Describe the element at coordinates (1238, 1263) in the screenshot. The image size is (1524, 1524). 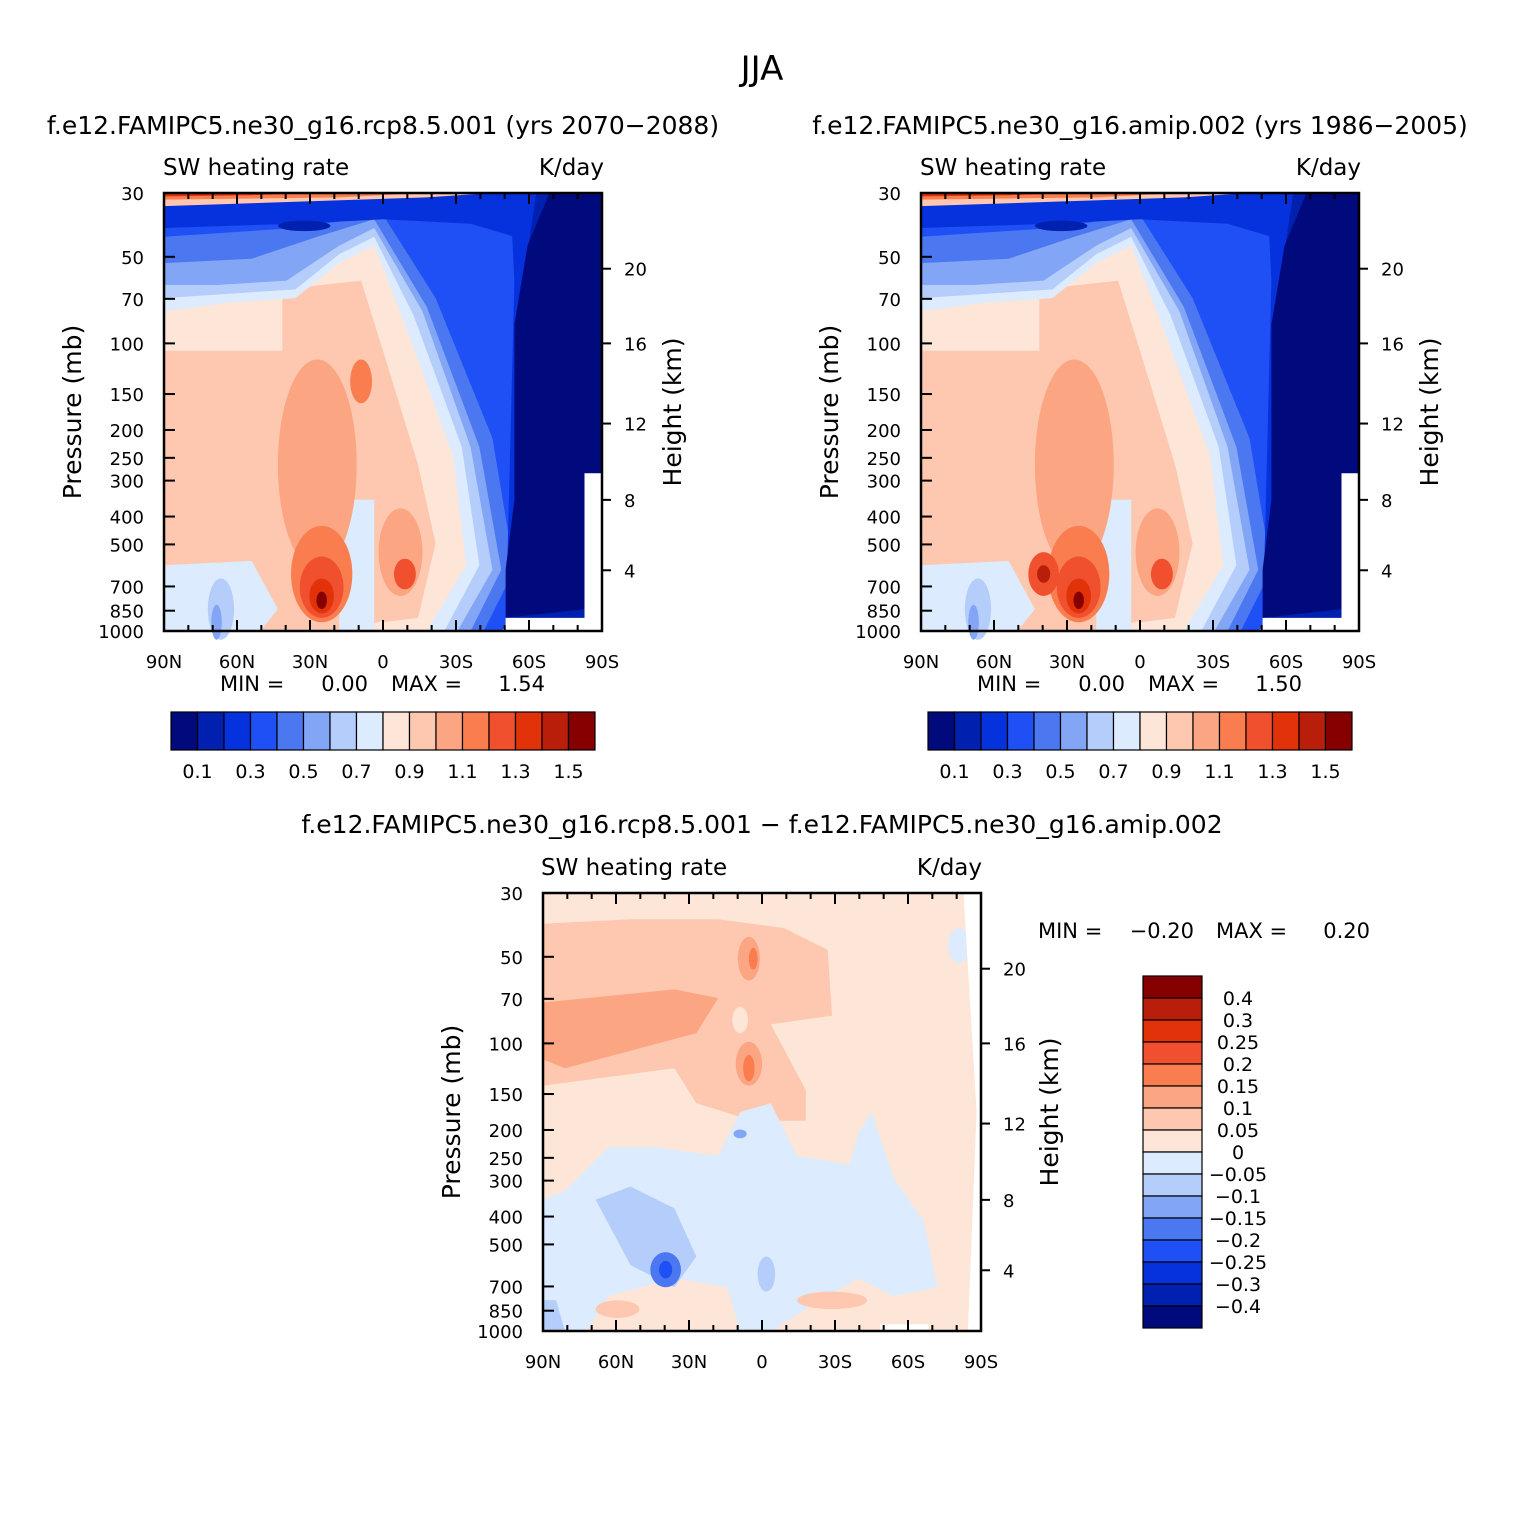
I see `colorbar-label: −0.25` at that location.